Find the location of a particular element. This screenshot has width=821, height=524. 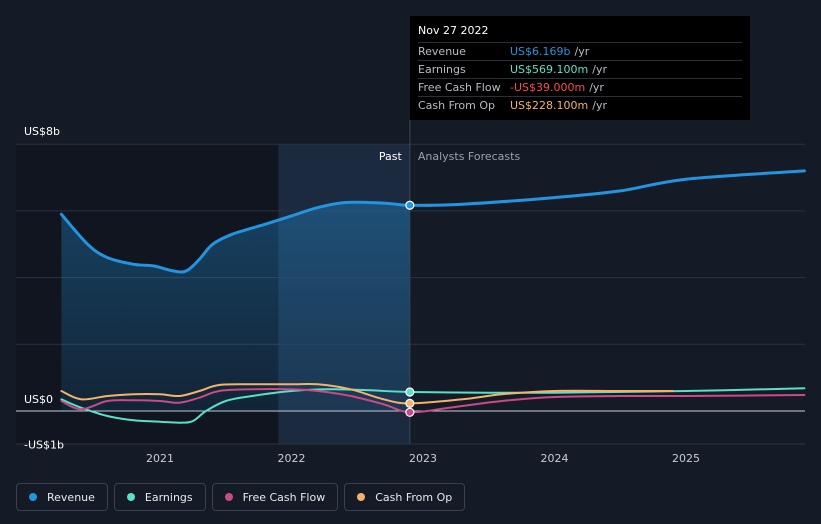

tooltip-label: Revenue is located at coordinates (442, 51).